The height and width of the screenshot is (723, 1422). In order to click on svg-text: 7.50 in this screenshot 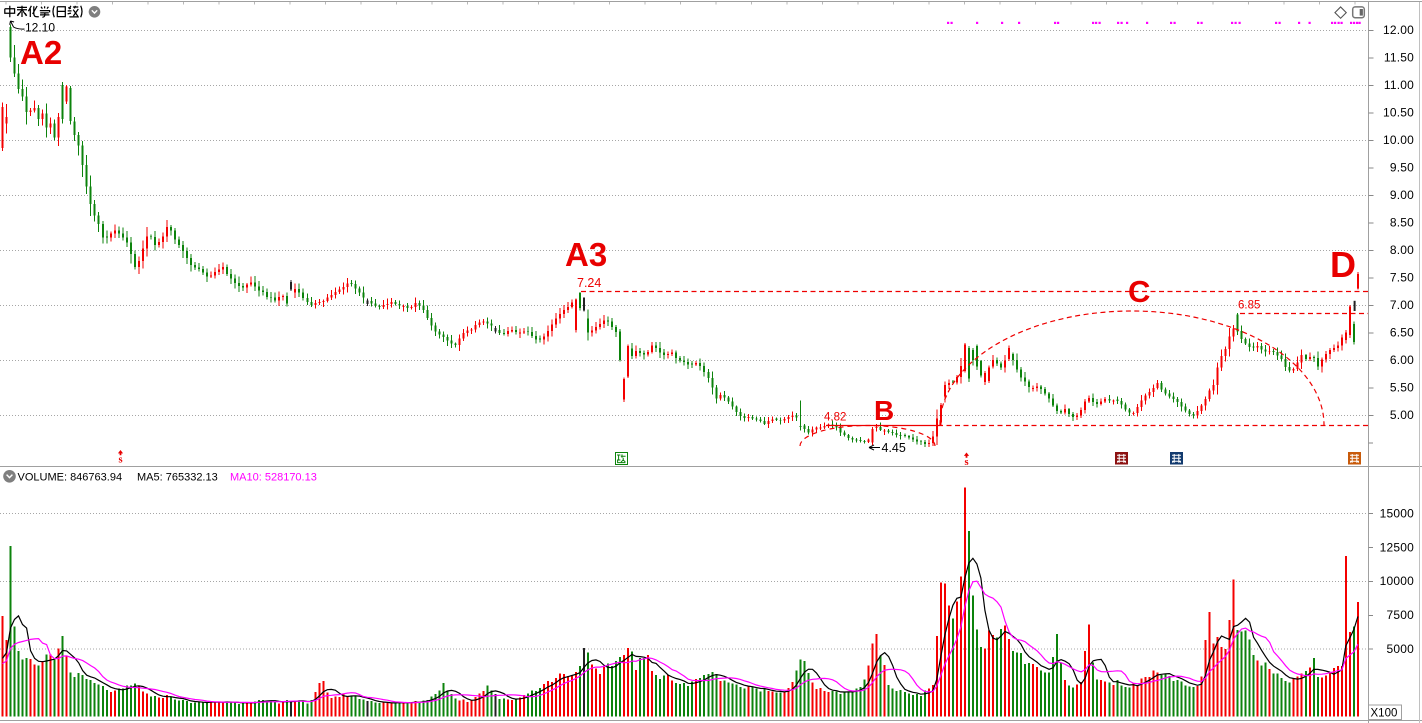, I will do `click(1402, 278)`.